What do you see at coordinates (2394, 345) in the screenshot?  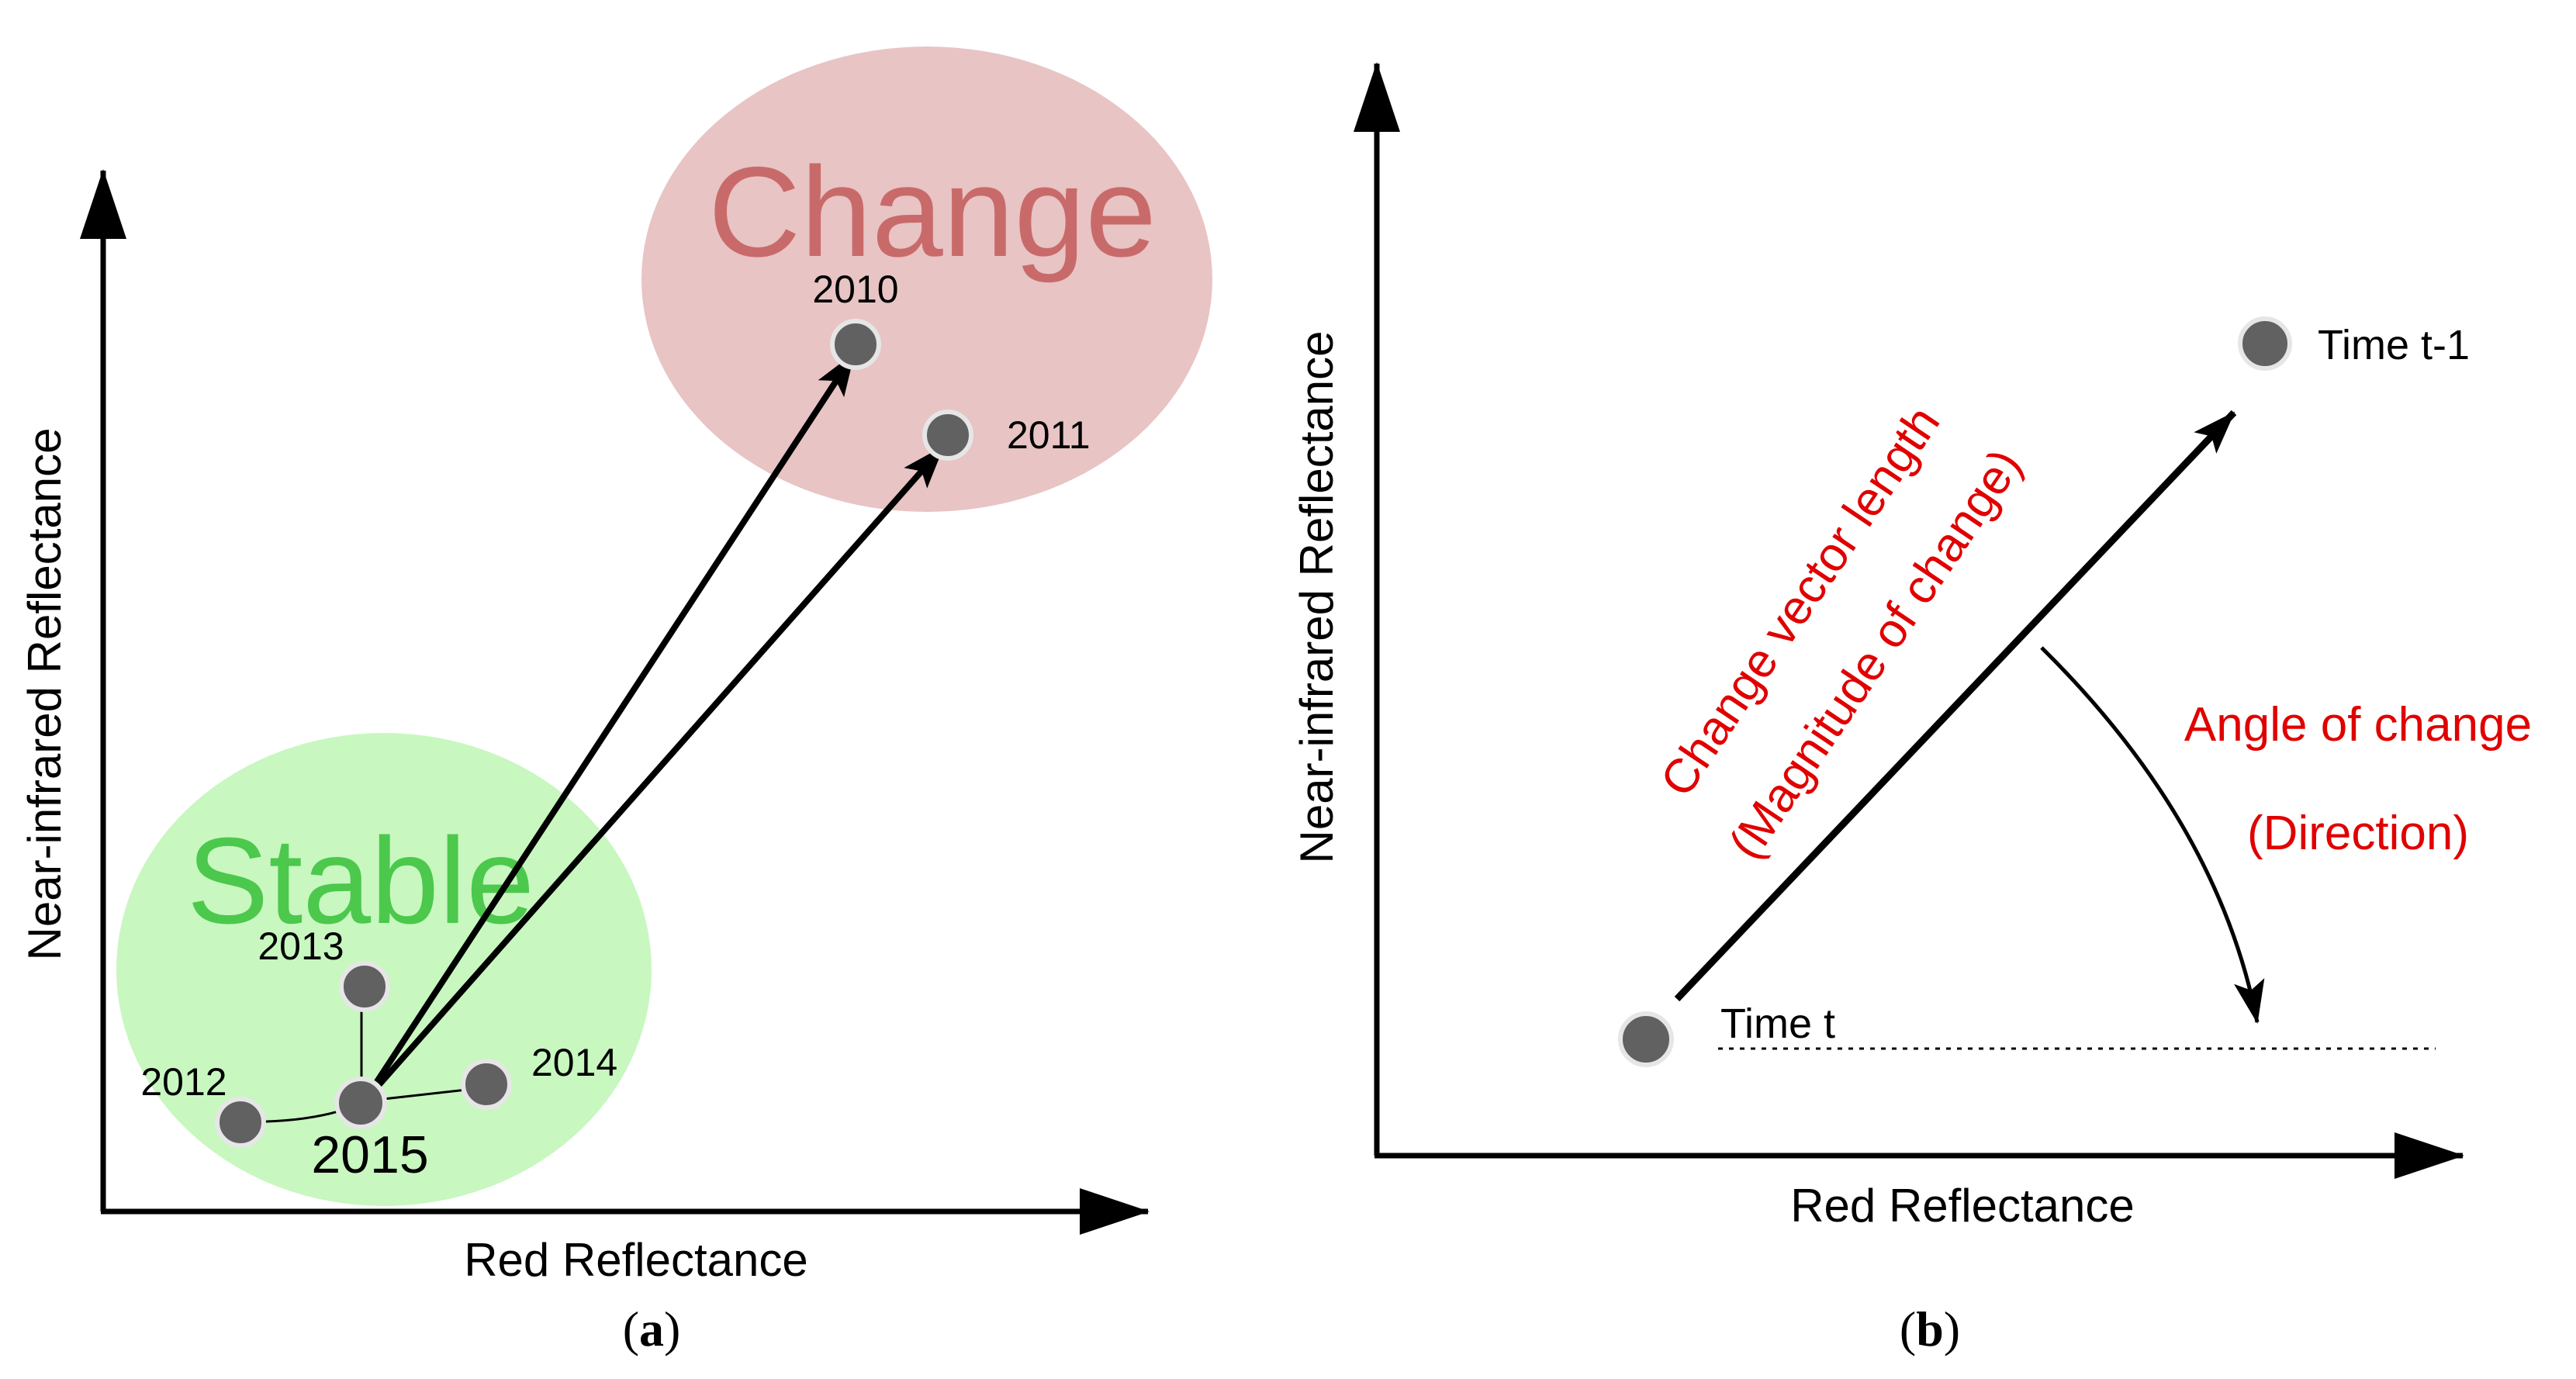 I see `time-t1-label: Time t-1` at bounding box center [2394, 345].